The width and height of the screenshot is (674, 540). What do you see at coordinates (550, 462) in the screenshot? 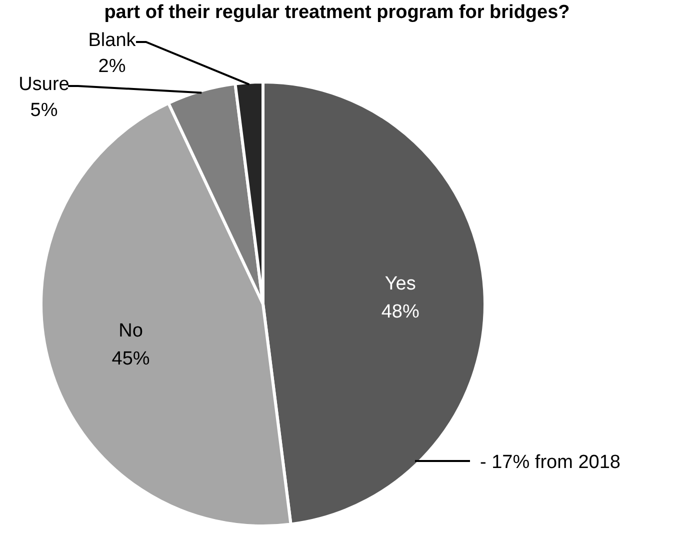
I see `text: - 17% from 2018` at bounding box center [550, 462].